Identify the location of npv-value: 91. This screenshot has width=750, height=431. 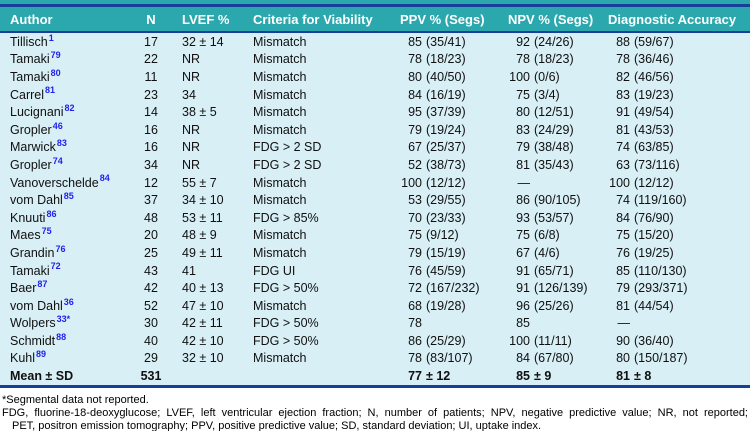
(523, 270).